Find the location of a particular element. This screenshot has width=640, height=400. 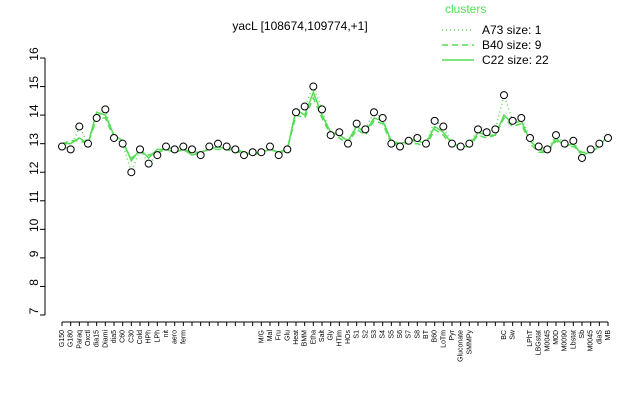

x-tick-label: C30 is located at coordinates (131, 336).